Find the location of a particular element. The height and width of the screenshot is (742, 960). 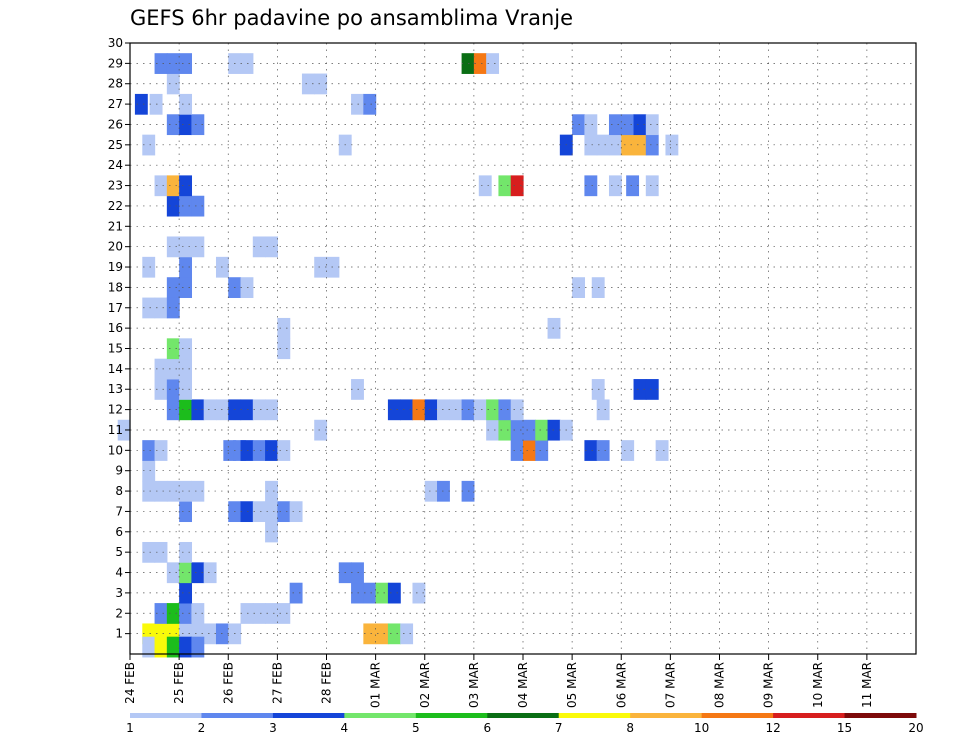

y-tick-label: 26 is located at coordinates (115, 124).